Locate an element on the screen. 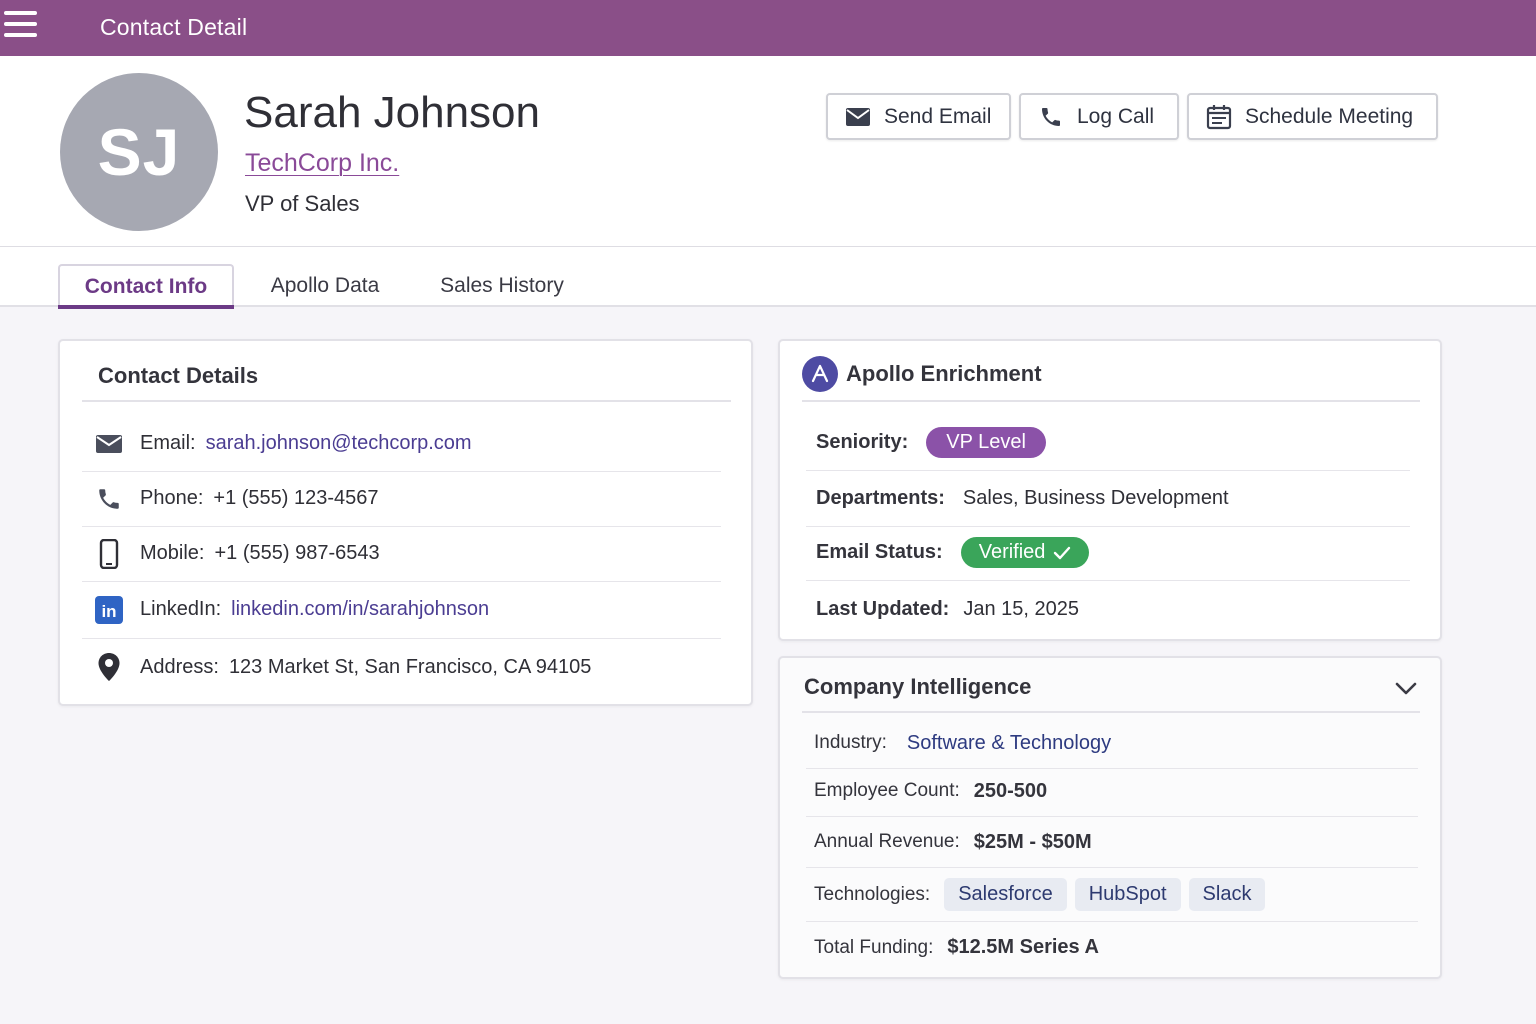 Image resolution: width=1536 pixels, height=1024 pixels. total-funding-label: Total Funding: is located at coordinates (874, 947).